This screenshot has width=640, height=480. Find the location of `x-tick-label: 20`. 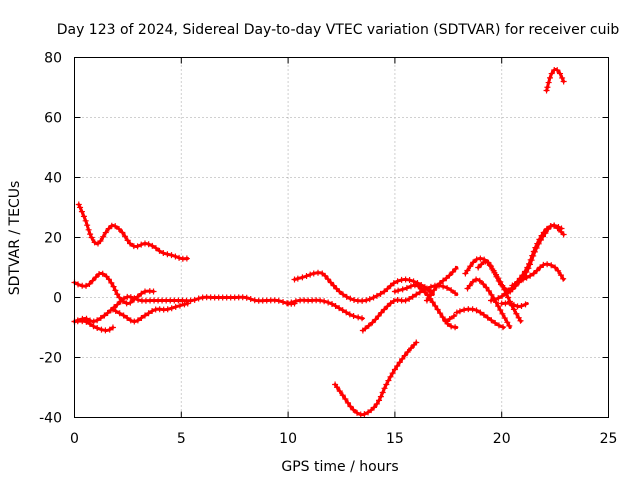

x-tick-label: 20 is located at coordinates (502, 439).